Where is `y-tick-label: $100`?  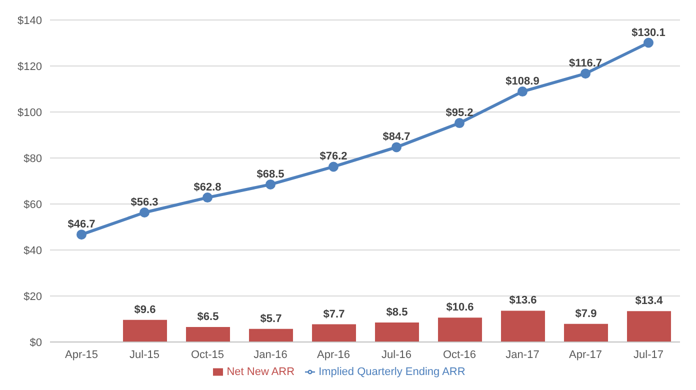
y-tick-label: $100 is located at coordinates (30, 112).